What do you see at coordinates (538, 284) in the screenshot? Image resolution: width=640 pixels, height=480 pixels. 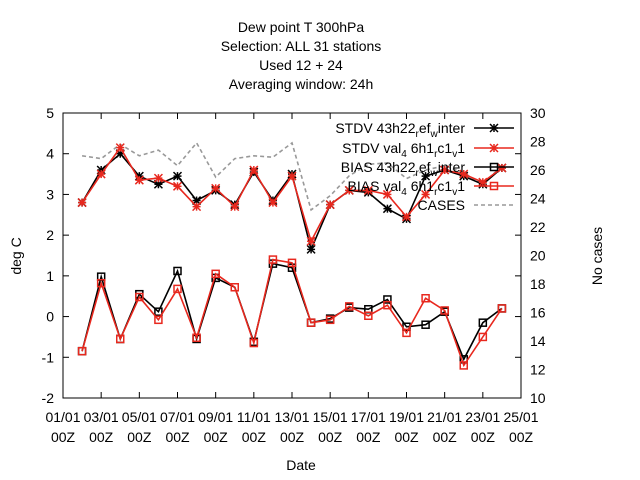 I see `y2-tick-label: 18` at bounding box center [538, 284].